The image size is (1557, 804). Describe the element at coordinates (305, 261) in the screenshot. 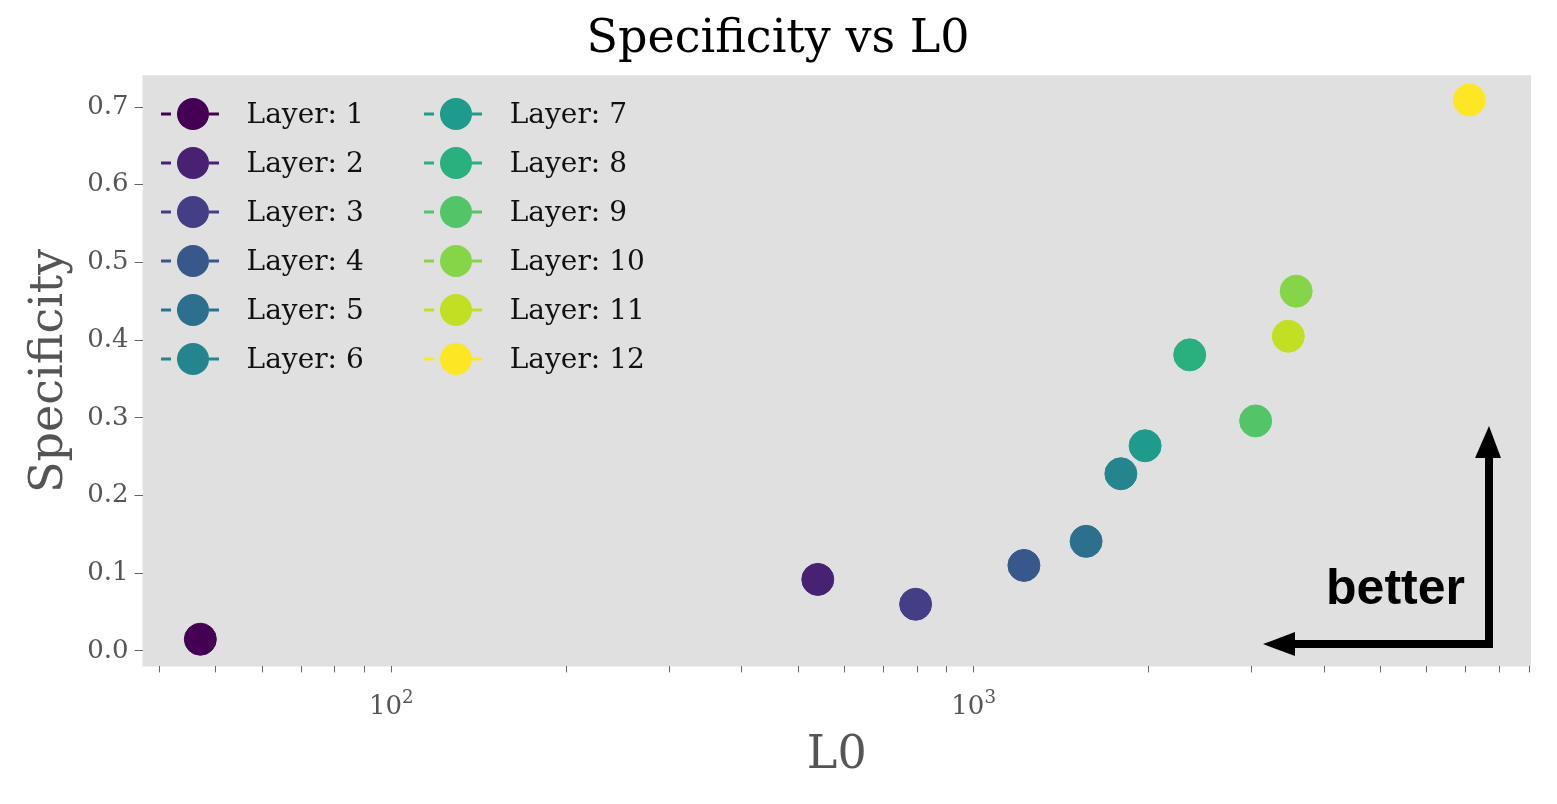

I see `legend-label: Layer: 4` at that location.